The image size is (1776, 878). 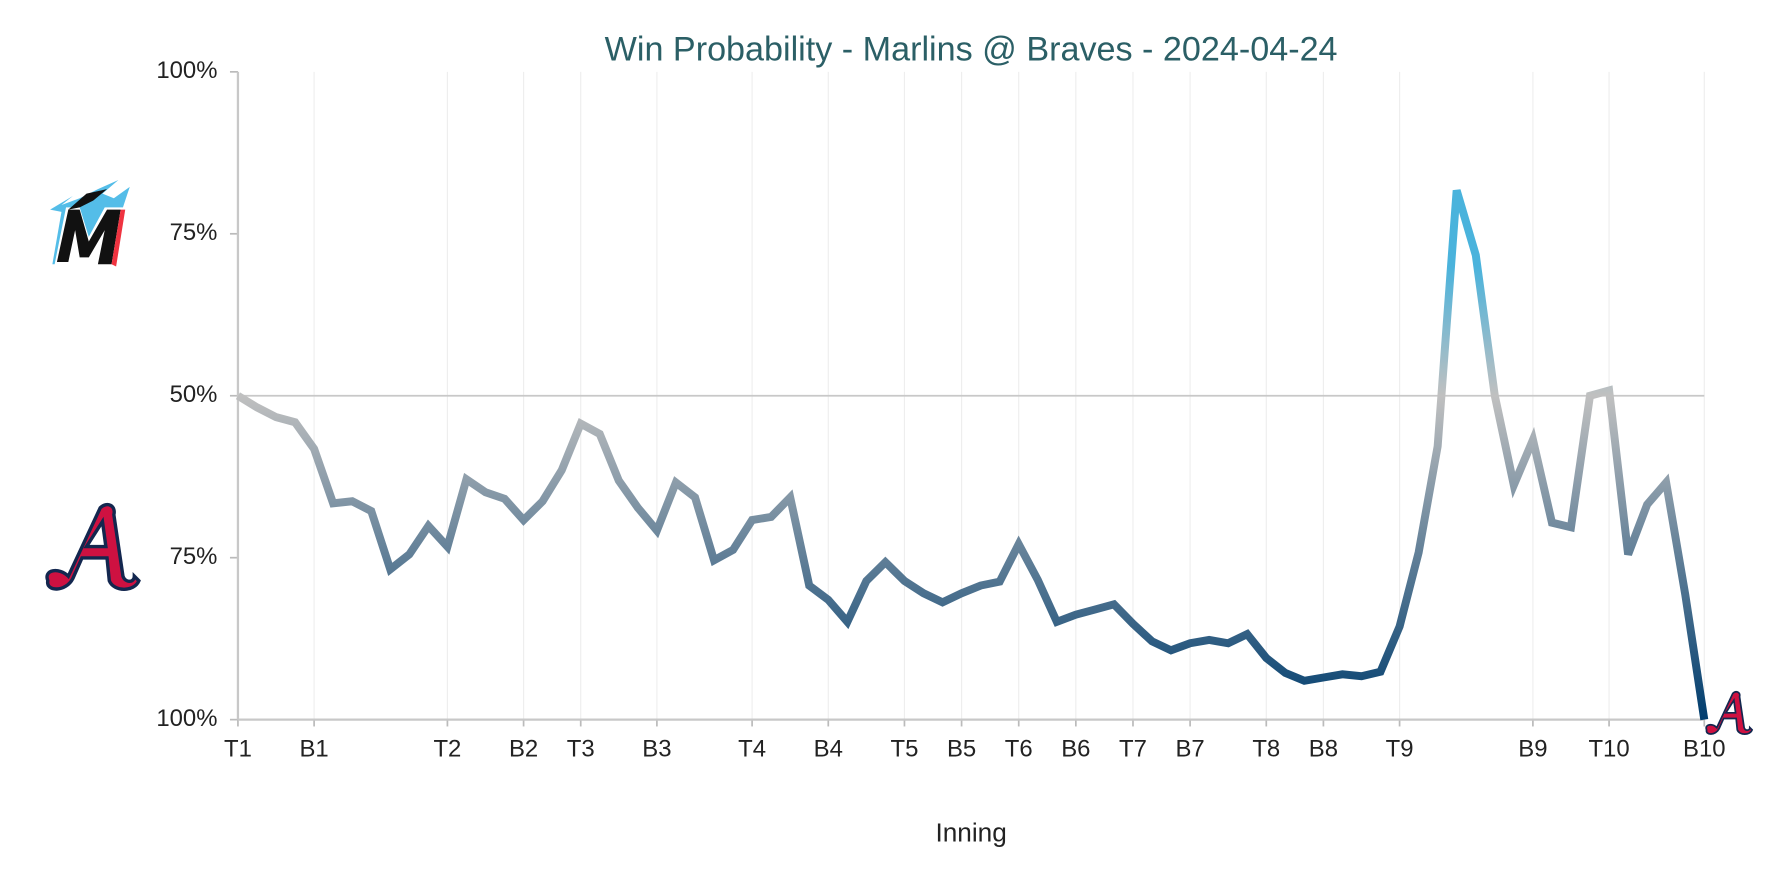 What do you see at coordinates (1075, 749) in the screenshot?
I see `x-tick-label: B6` at bounding box center [1075, 749].